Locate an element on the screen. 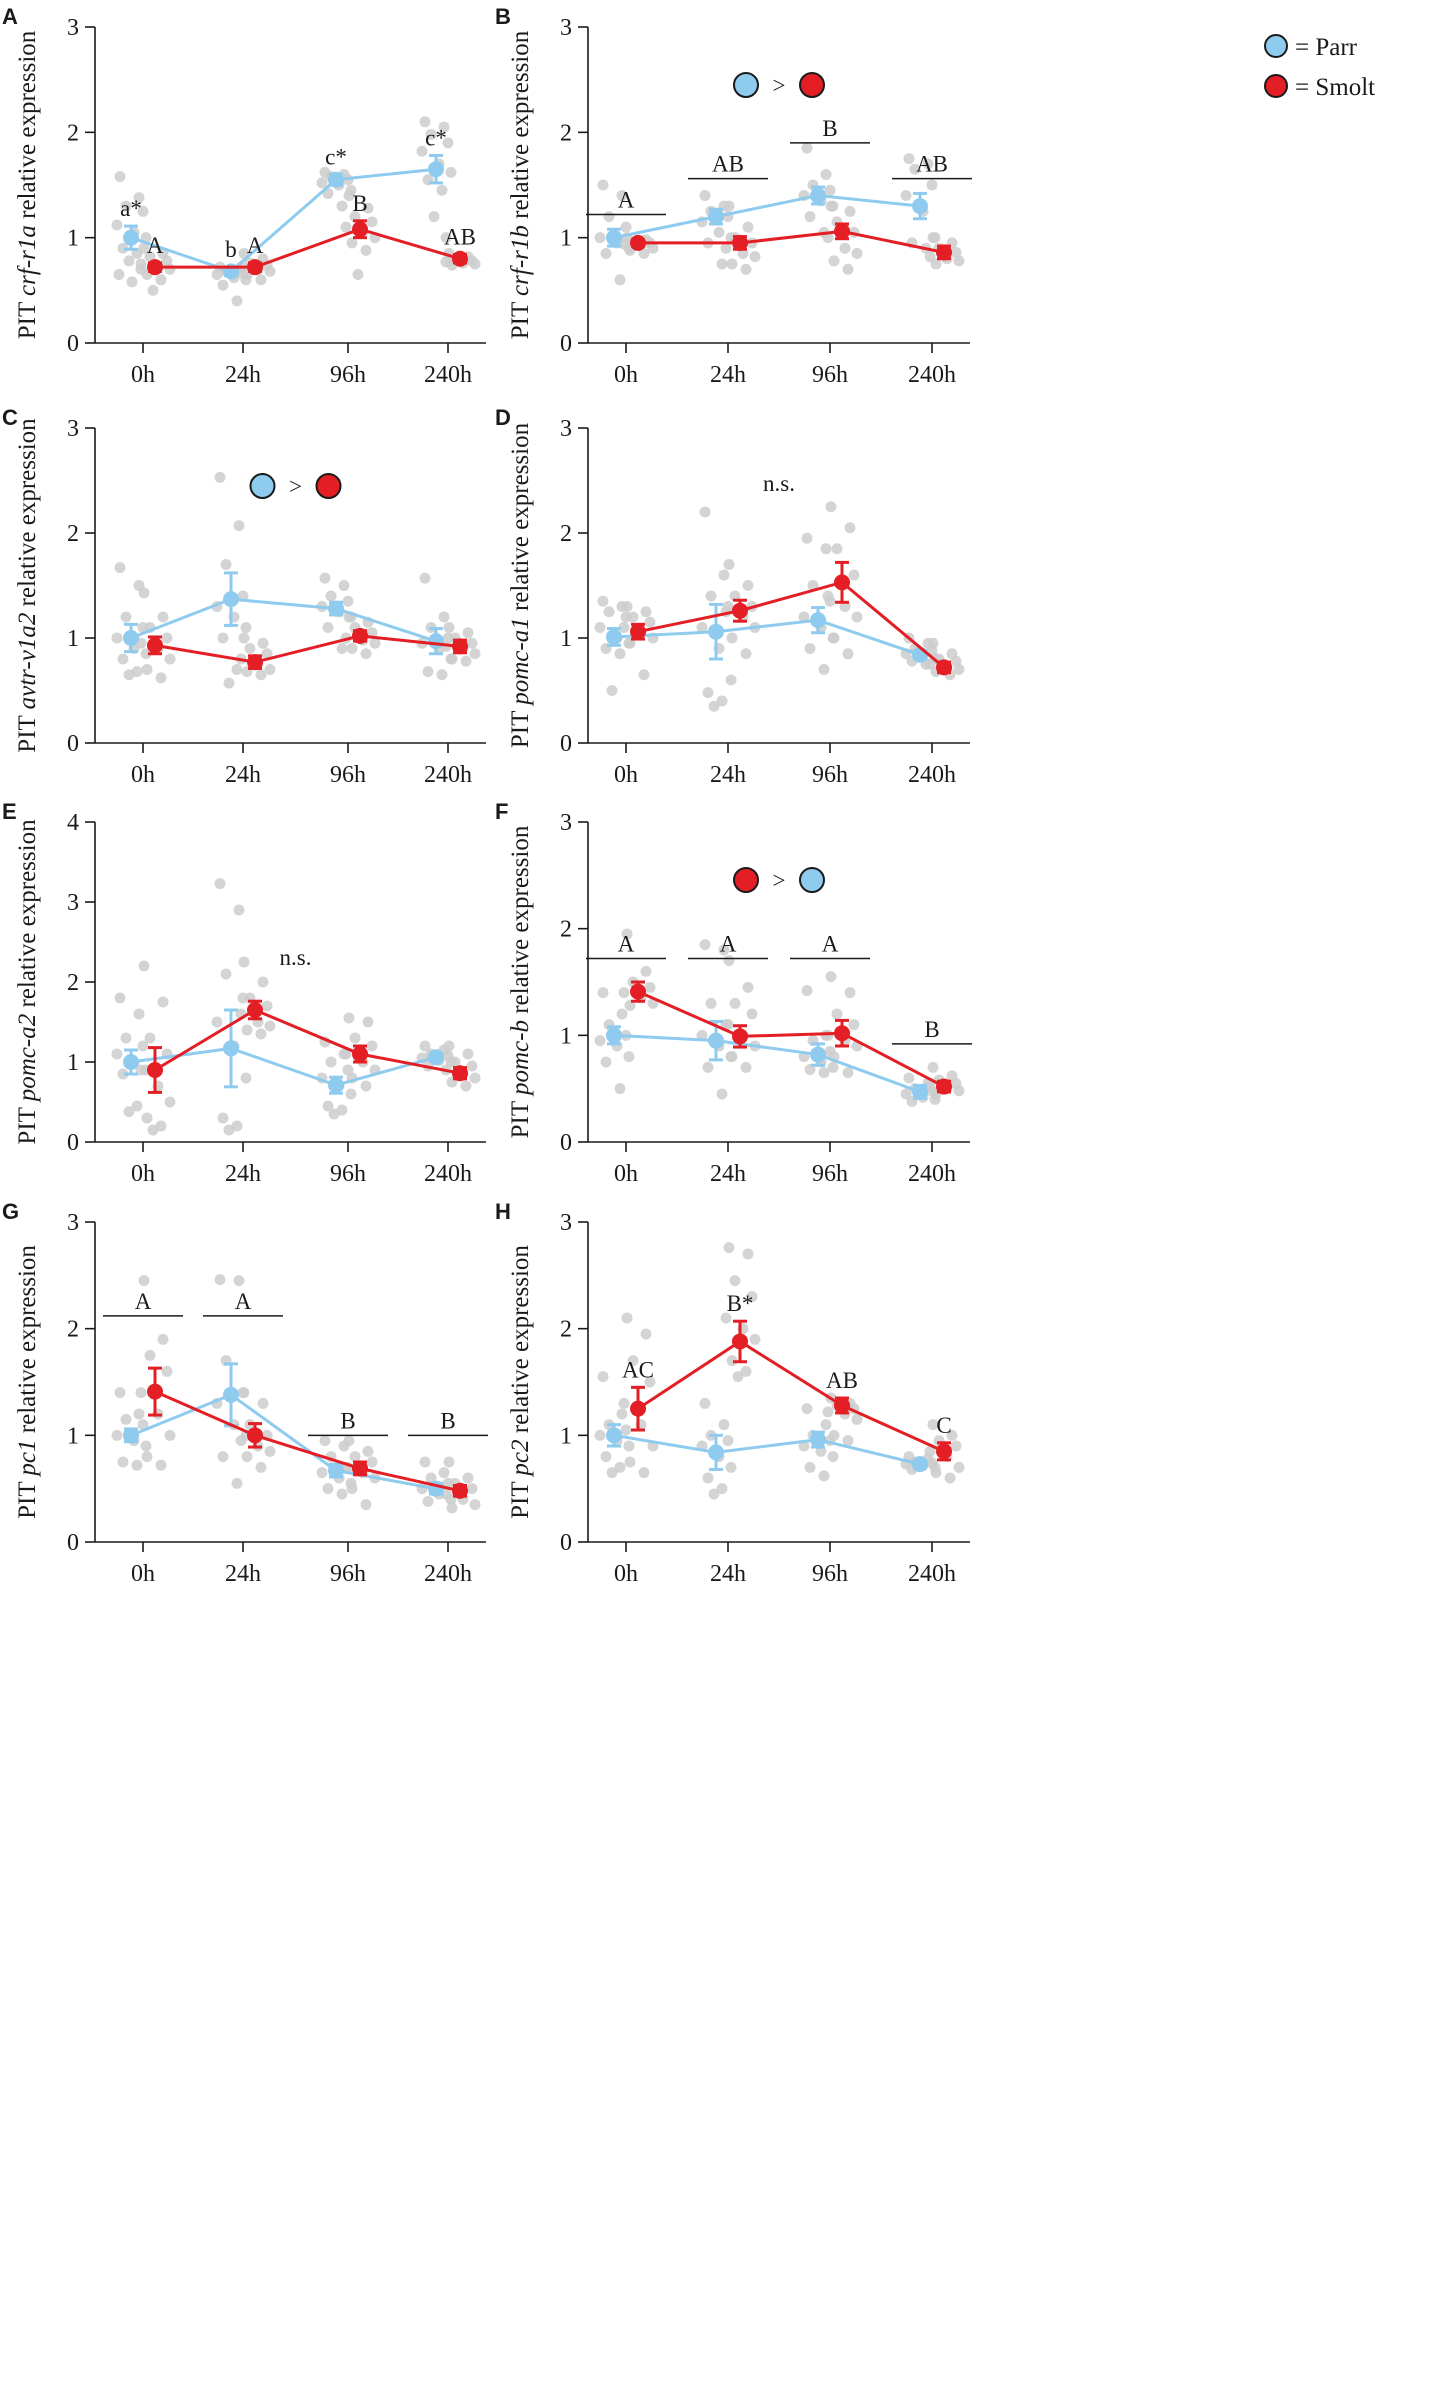 The image size is (1453, 2398). y-label-gene: crf-r1a is located at coordinates (27, 260).